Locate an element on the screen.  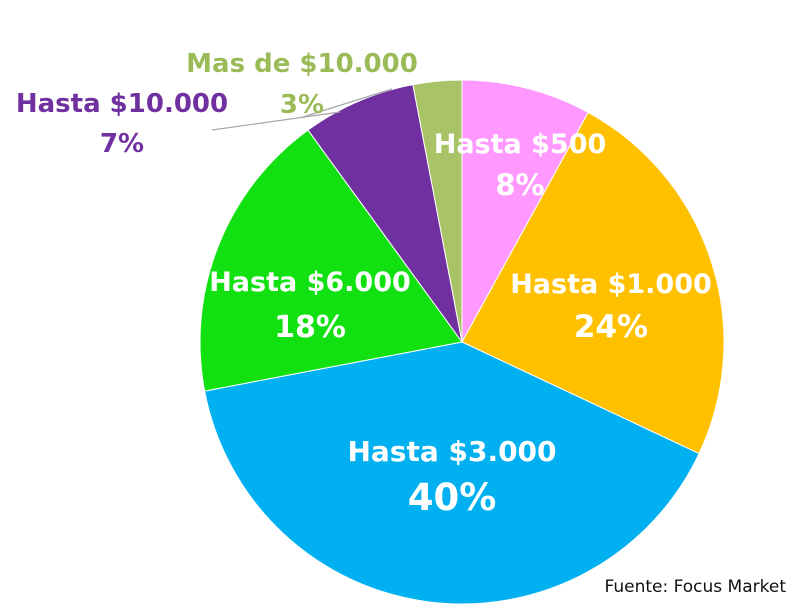
slice-pct-mas-de-10-000: 3% is located at coordinates (302, 105).